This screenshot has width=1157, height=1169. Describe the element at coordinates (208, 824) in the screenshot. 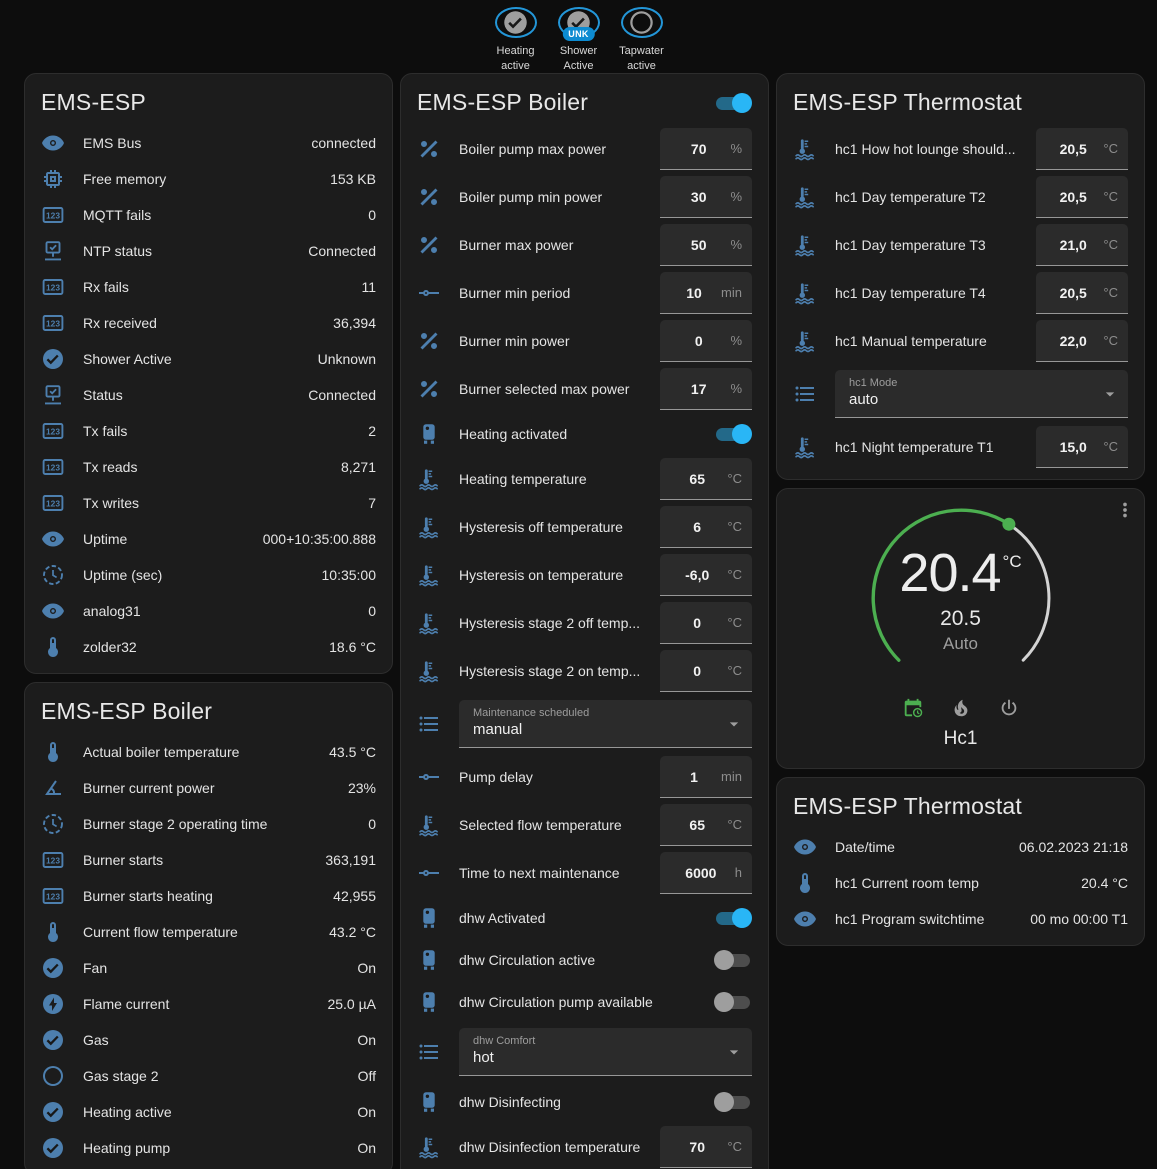

I see `entity-row: Burner stage 2 operating time 0` at that location.